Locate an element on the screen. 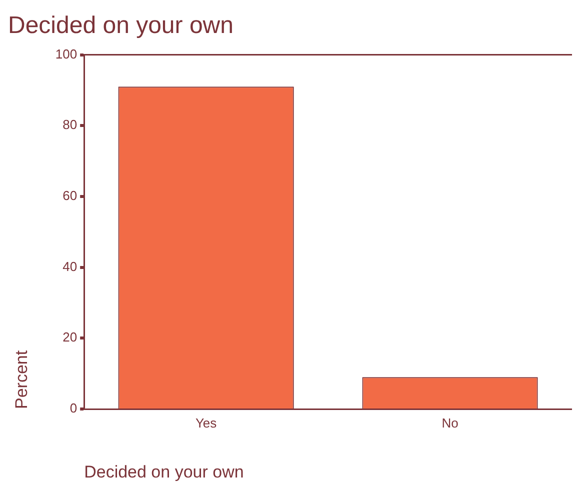 The width and height of the screenshot is (580, 491). chart-title: Decided on your own is located at coordinates (121, 26).